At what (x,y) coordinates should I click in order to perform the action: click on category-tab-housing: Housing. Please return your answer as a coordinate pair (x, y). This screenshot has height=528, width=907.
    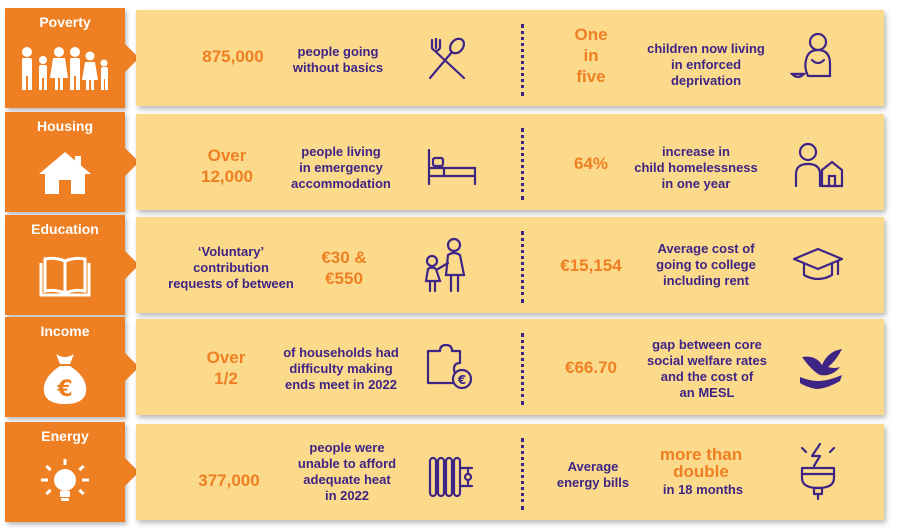
    Looking at the image, I should click on (65, 162).